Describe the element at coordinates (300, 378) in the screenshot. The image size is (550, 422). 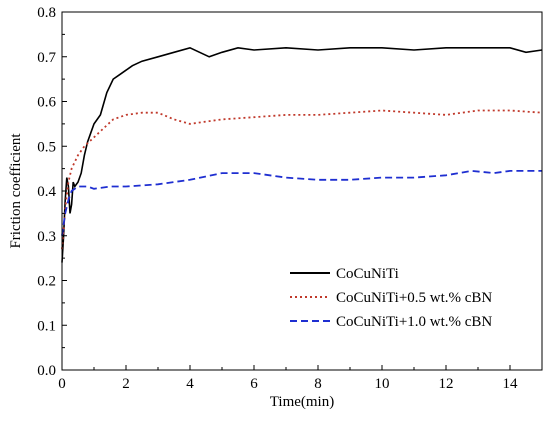
I see `x-axis-ticks: 0 2 4 6 8 10 12 14` at that location.